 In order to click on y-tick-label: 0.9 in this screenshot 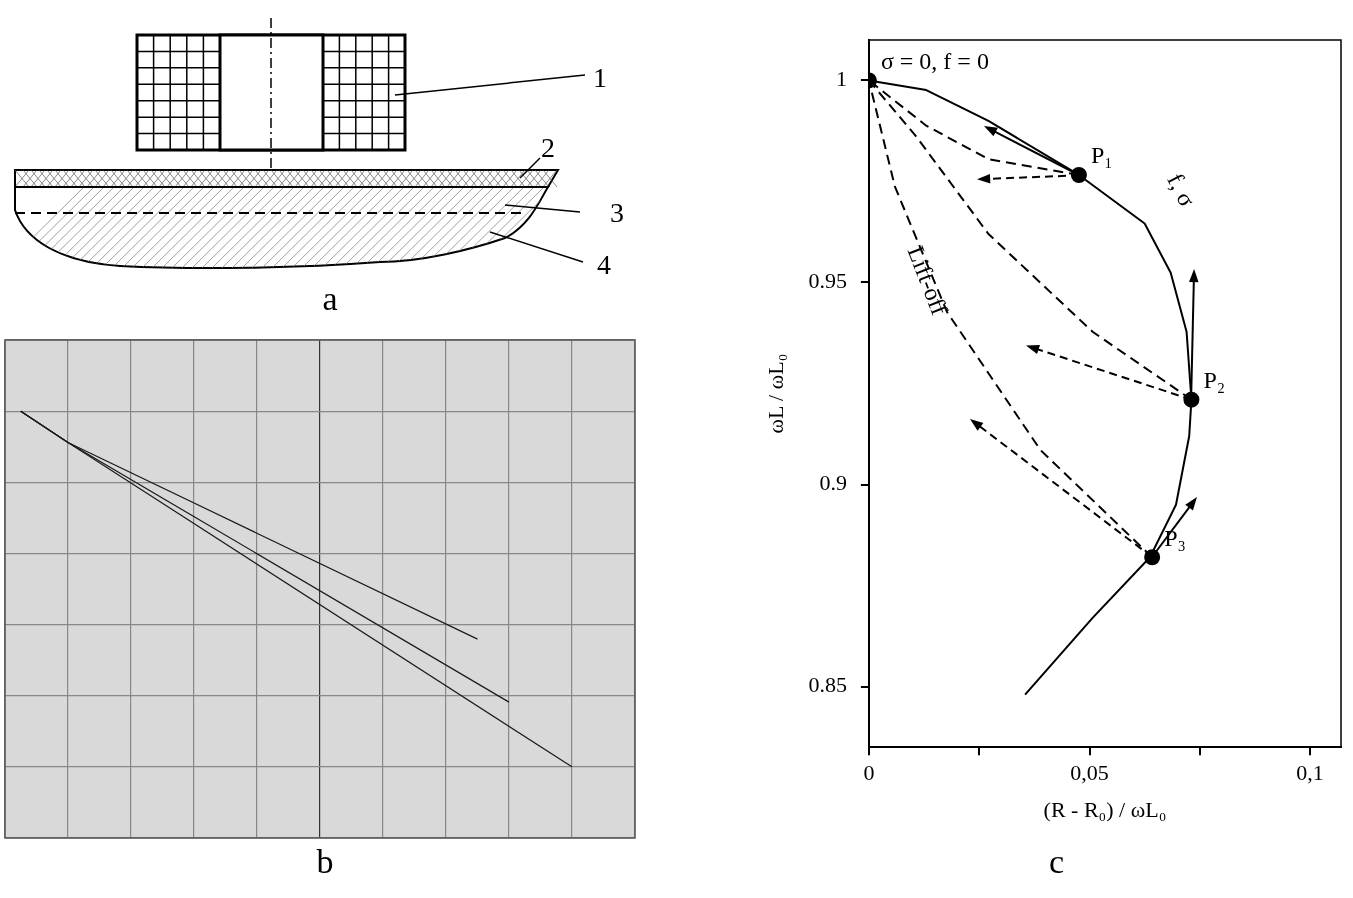, I will do `click(833, 483)`.